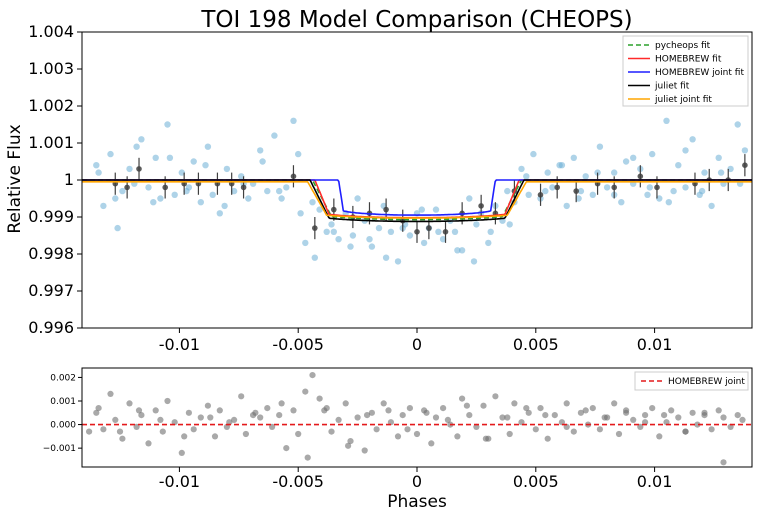  What do you see at coordinates (655, 481) in the screenshot?
I see `residual-x-tick-label: 0.01` at bounding box center [655, 481].